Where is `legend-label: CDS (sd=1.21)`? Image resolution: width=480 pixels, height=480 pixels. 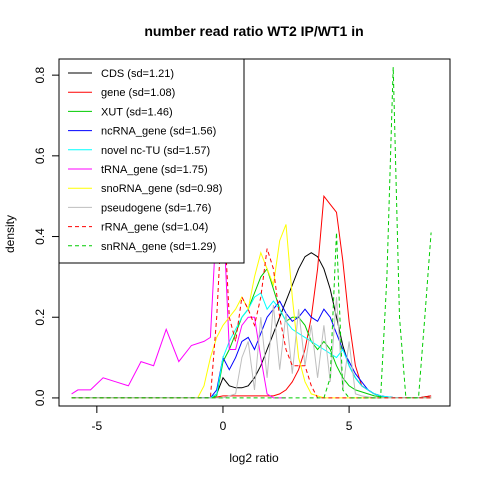
legend-label: CDS (sd=1.21) is located at coordinates (137, 74).